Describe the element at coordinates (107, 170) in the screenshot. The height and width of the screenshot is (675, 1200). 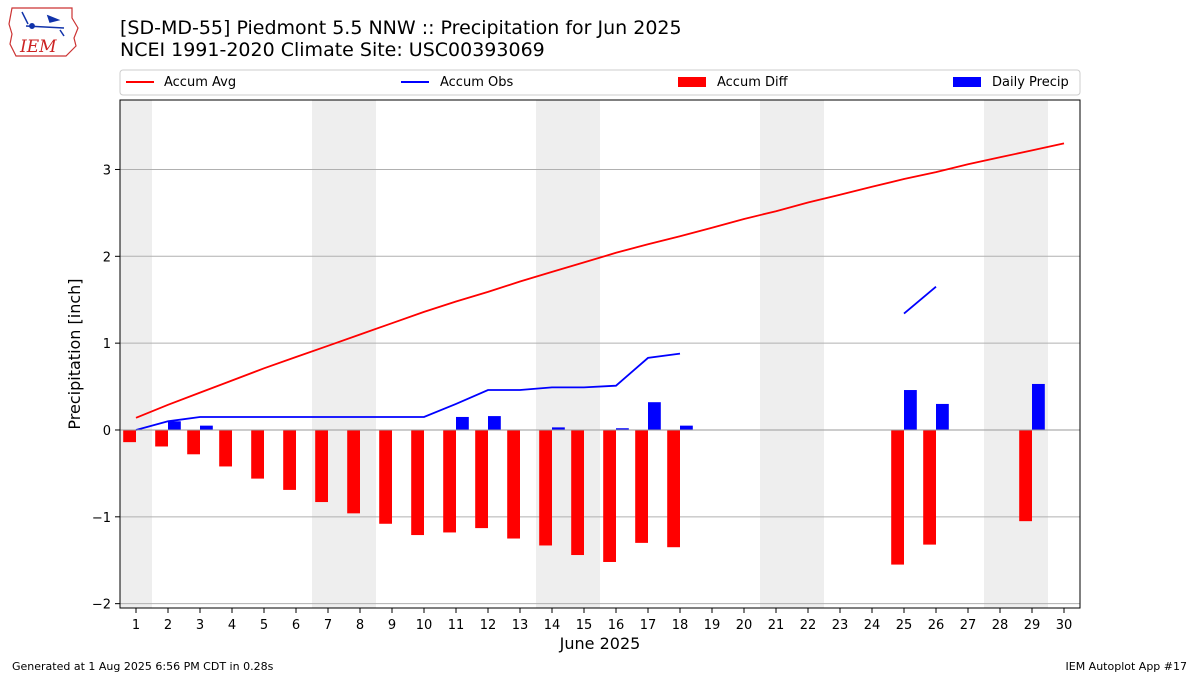
I see `y-tick-label: 3` at that location.